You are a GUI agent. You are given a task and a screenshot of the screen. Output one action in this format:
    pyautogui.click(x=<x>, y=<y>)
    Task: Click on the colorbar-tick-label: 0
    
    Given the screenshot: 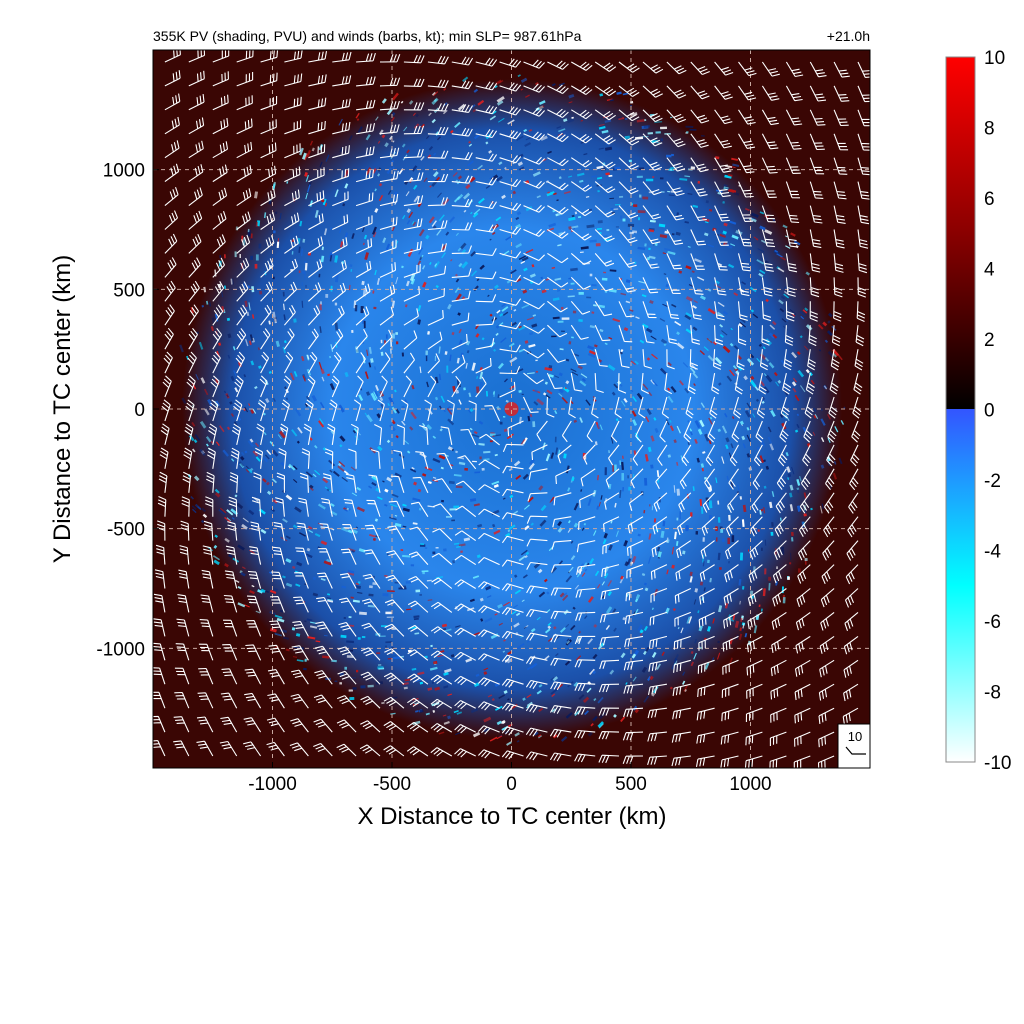 What is the action you would take?
    pyautogui.click(x=989, y=411)
    